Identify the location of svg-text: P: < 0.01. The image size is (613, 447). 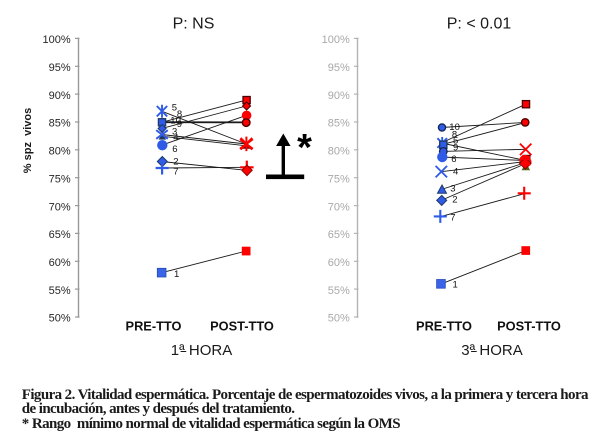
(479, 24).